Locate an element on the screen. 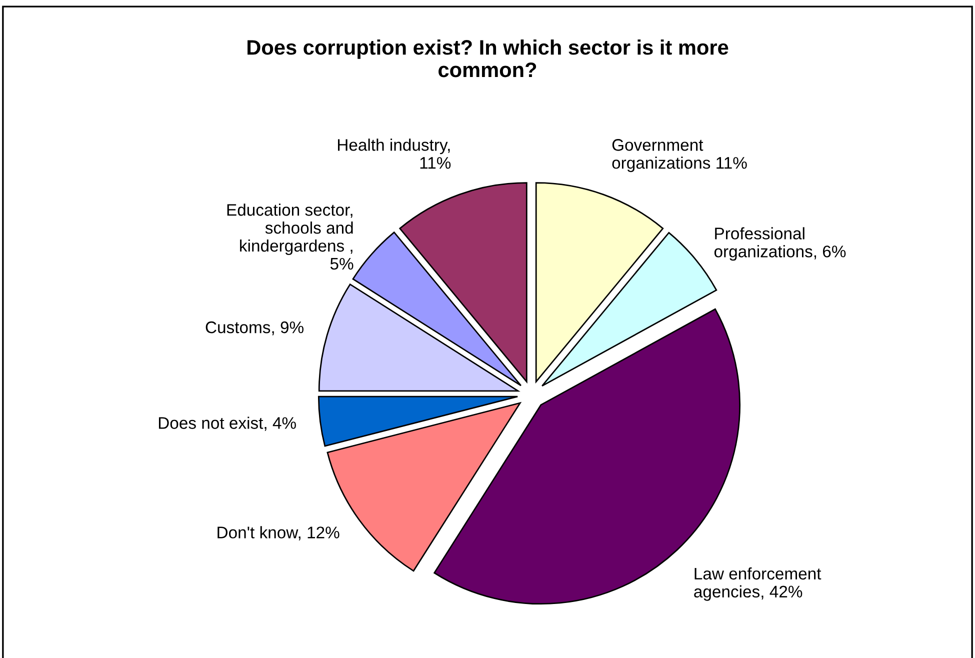 This screenshot has width=975, height=658. slice-label: Law enforcement agencies, 42% is located at coordinates (758, 584).